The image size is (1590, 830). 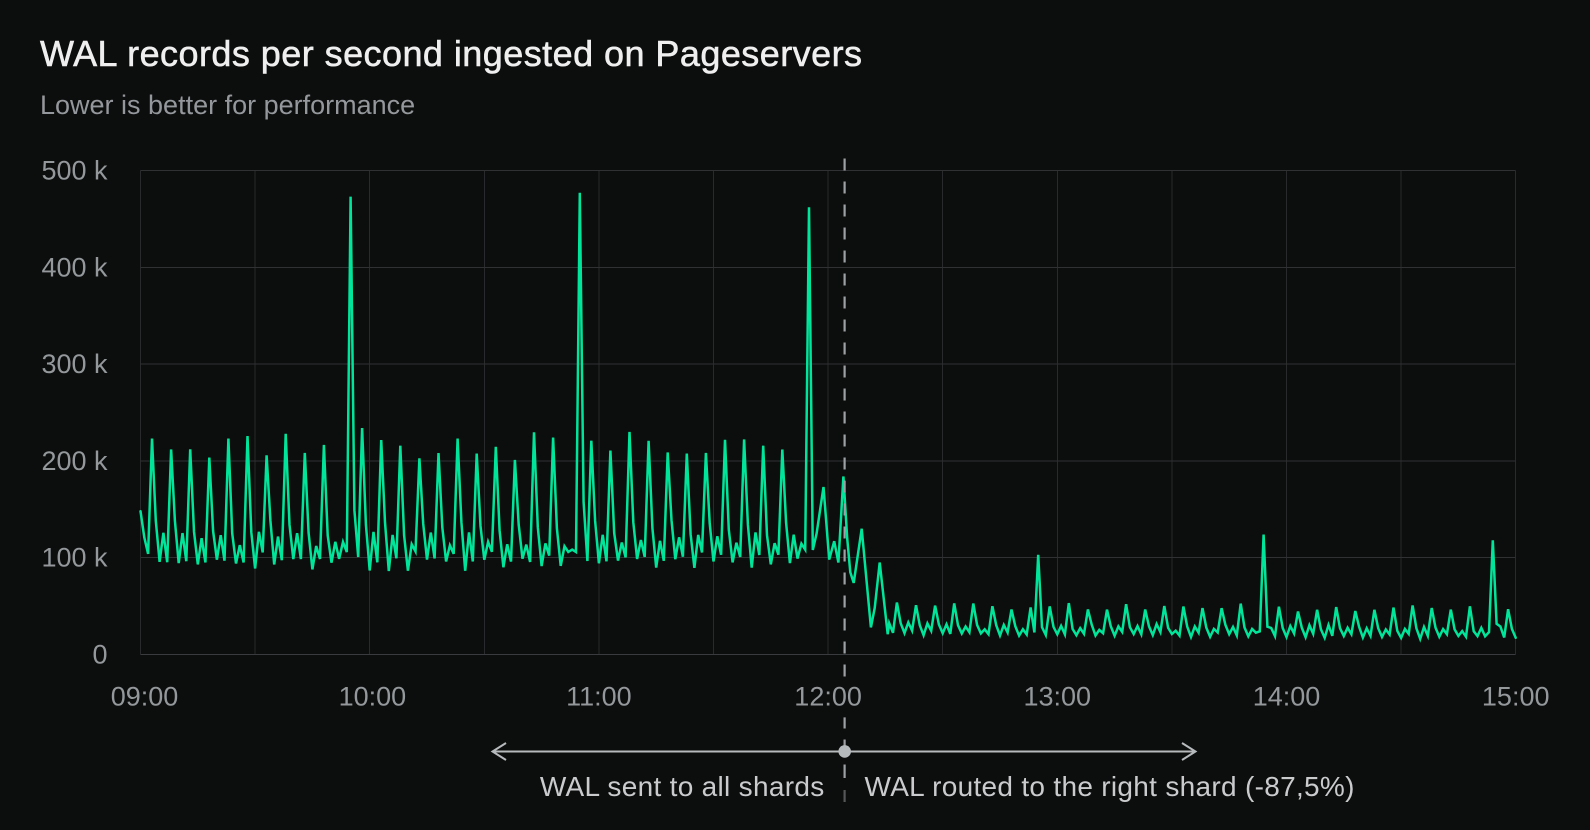 I want to click on svg-text: 0, so click(x=99, y=655).